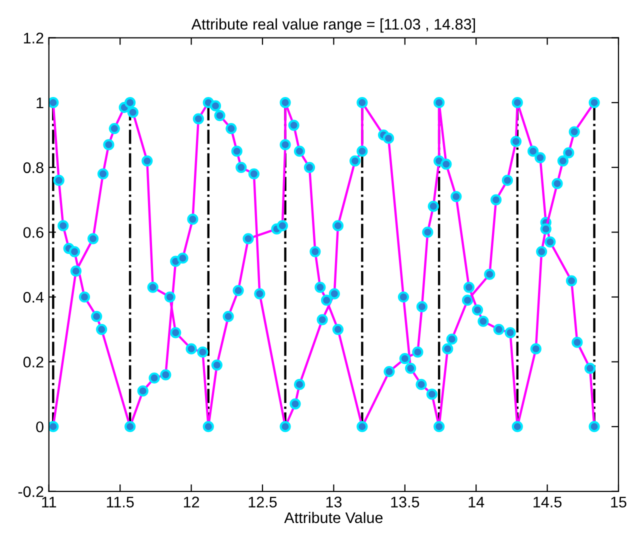 The image size is (635, 540). Describe the element at coordinates (31, 492) in the screenshot. I see `y-tick-label: -0.2` at that location.